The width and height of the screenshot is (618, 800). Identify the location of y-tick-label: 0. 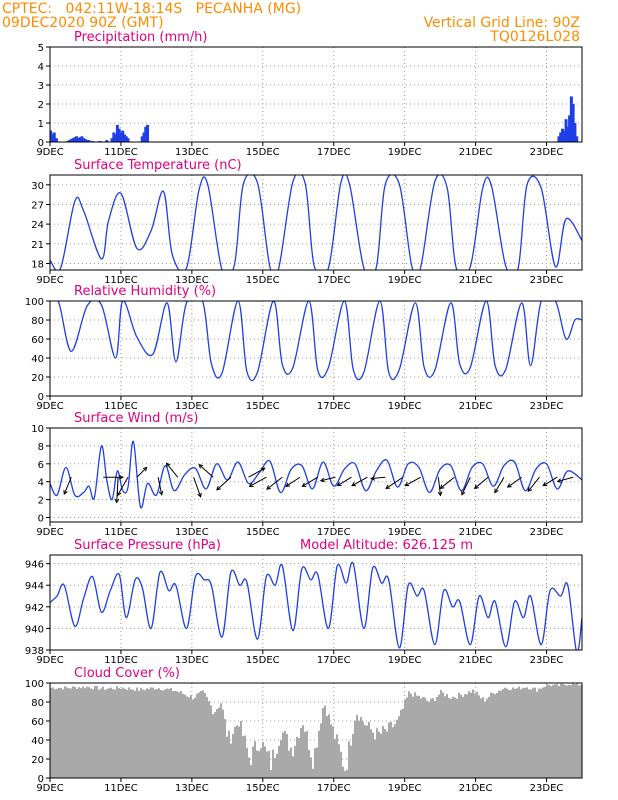
(41, 397).